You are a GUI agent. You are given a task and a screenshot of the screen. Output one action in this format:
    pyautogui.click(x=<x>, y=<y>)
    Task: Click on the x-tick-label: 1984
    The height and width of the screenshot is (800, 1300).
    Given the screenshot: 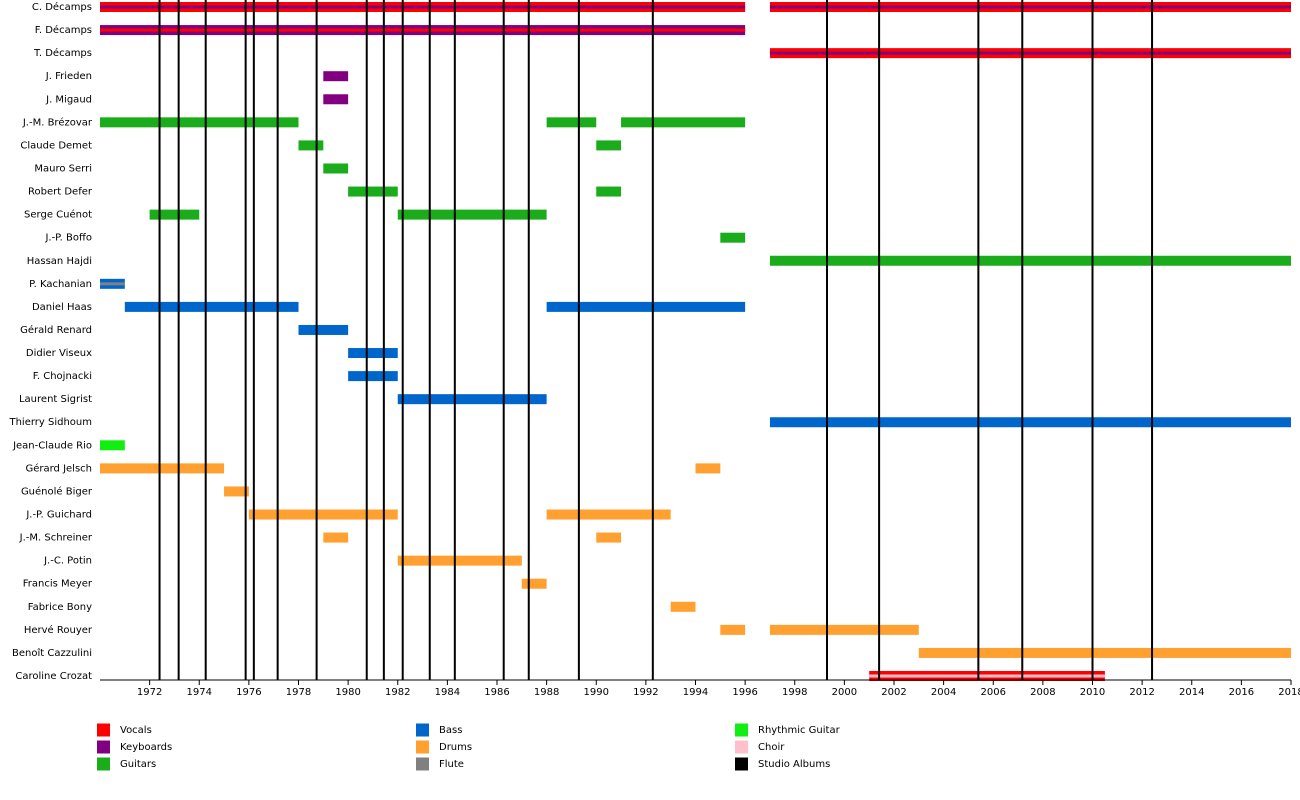 What is the action you would take?
    pyautogui.click(x=447, y=692)
    